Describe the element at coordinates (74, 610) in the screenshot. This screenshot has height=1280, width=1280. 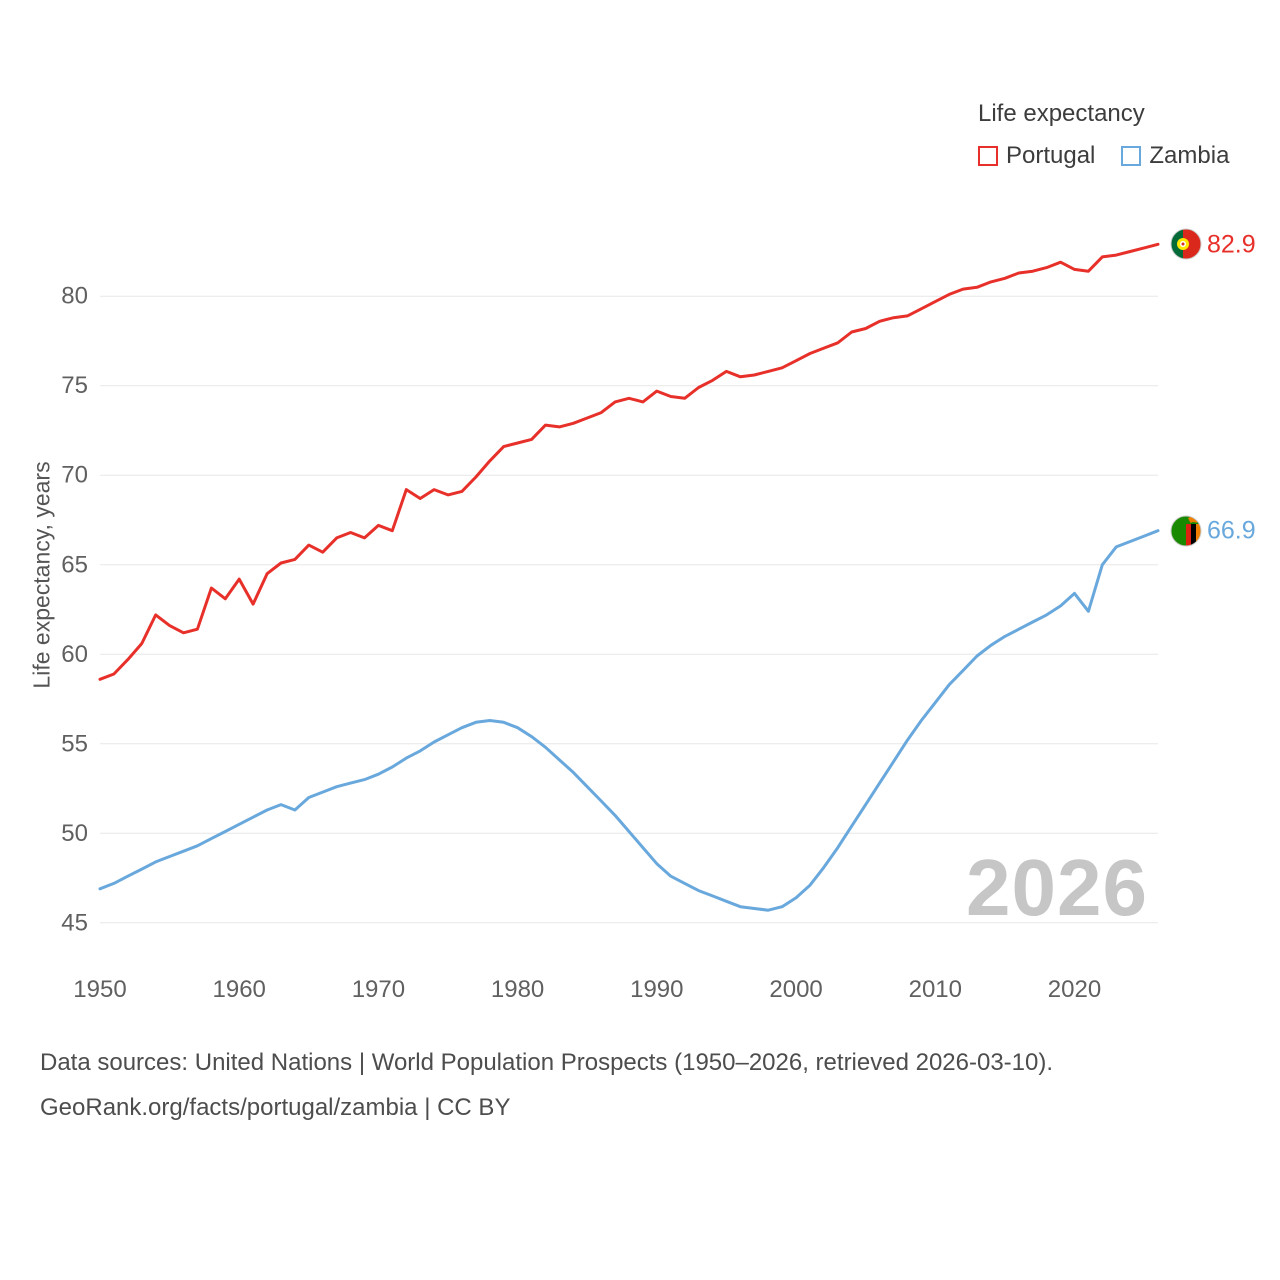
I see `y-axis-ticks: 45 50 55 60 65 70 75 80` at that location.